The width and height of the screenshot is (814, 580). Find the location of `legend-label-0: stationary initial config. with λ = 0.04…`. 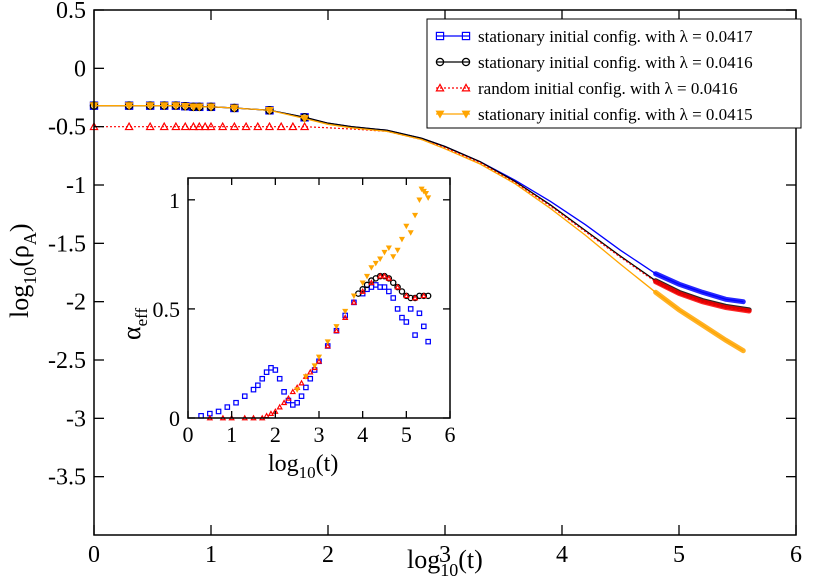

legend-label-0: stationary initial config. with λ = 0.04… is located at coordinates (615, 36).